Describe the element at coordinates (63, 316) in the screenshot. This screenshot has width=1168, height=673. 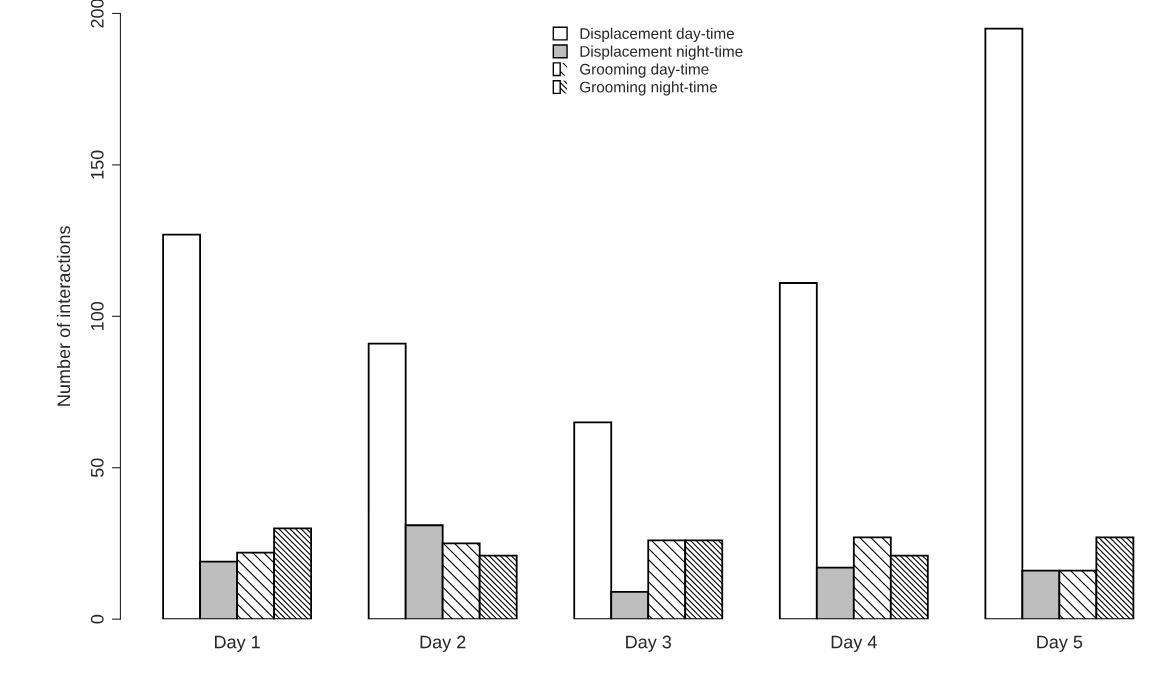
I see `y-axis-title: Number of interactions` at that location.